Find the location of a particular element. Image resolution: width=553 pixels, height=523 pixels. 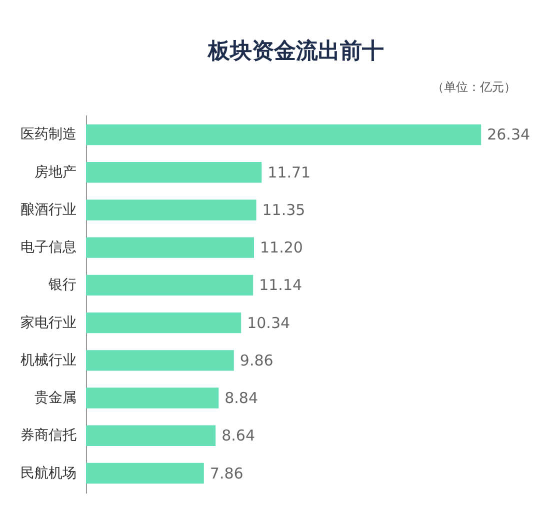

data-label: 10.34 is located at coordinates (268, 323).